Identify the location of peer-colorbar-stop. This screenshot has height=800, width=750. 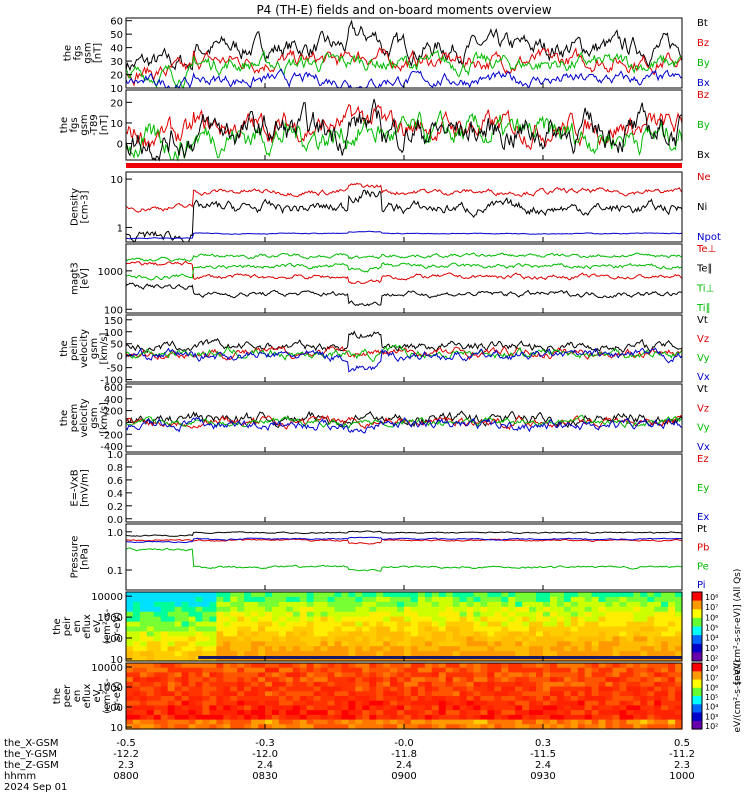
(697, 684).